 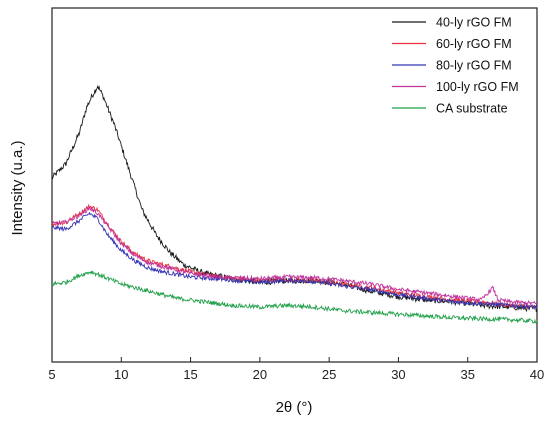 I want to click on legend-label-2: 60-ly rGO FM, so click(x=474, y=44).